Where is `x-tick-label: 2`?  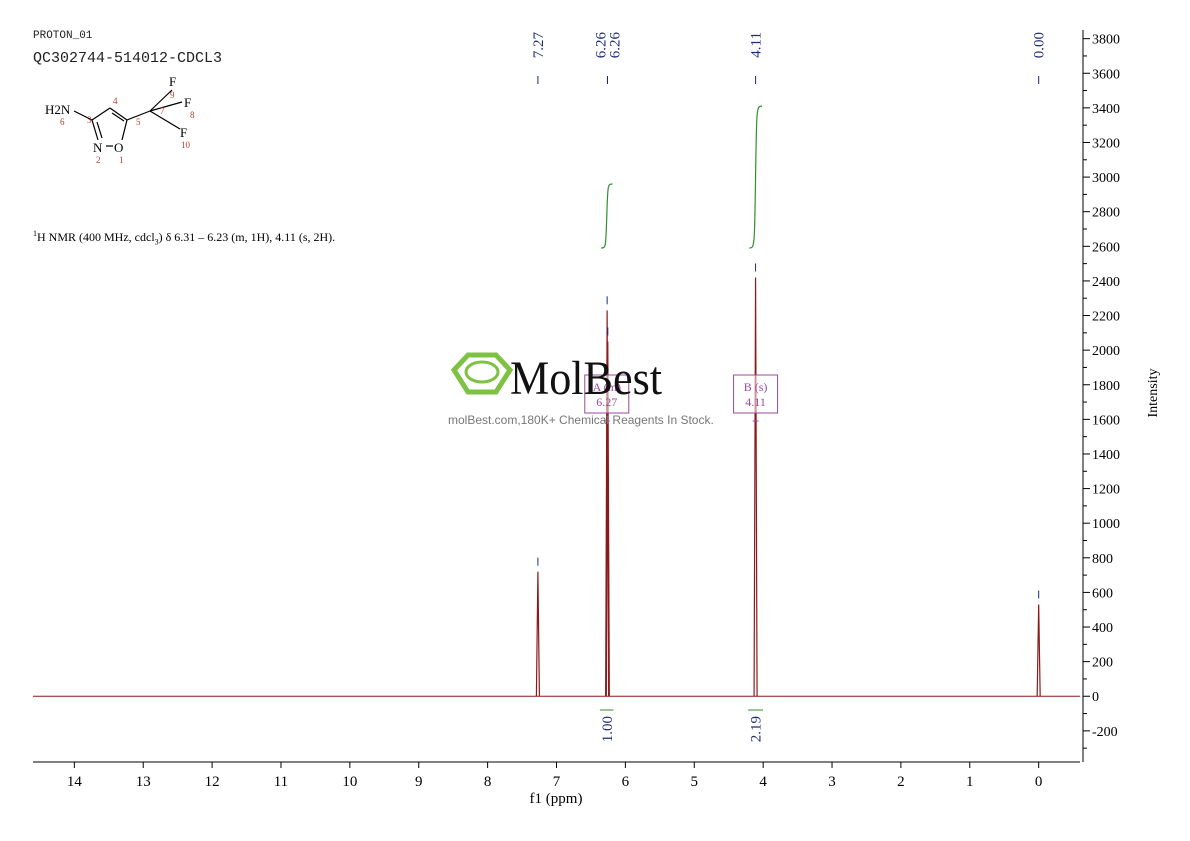 x-tick-label: 2 is located at coordinates (901, 782).